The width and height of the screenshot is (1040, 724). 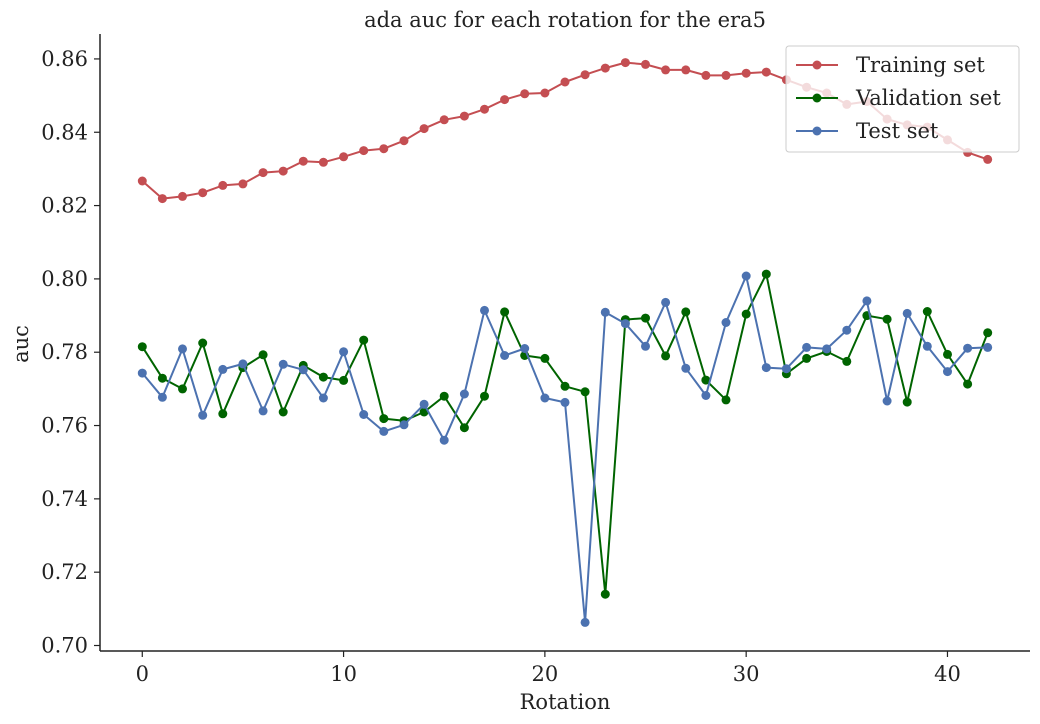 I want to click on legend-box, so click(x=902, y=99).